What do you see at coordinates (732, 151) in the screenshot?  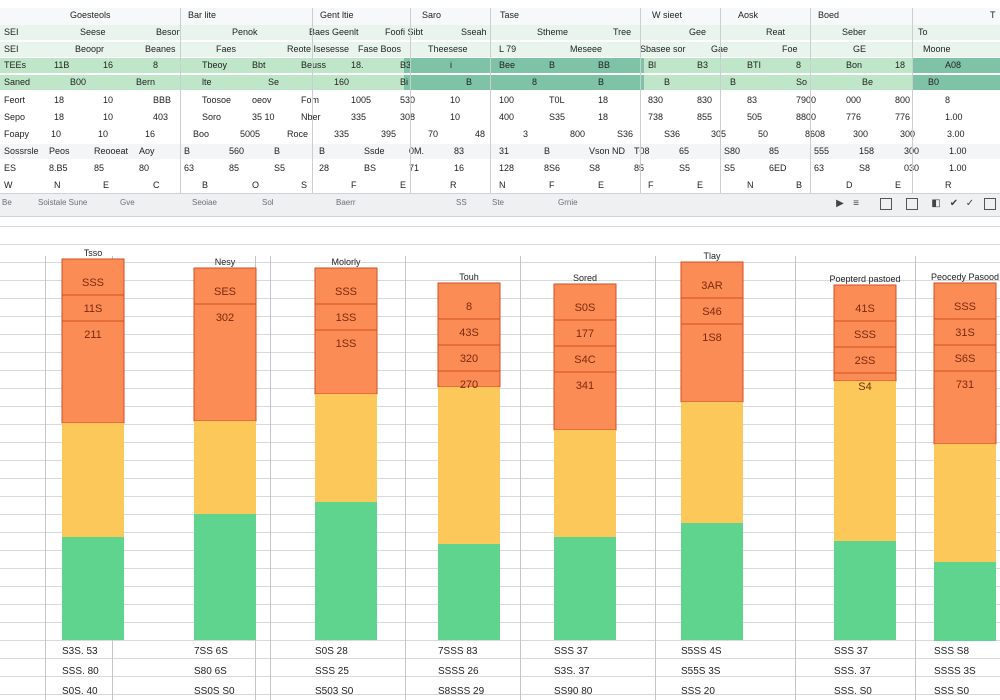 I see `ribbon-cell: S80` at bounding box center [732, 151].